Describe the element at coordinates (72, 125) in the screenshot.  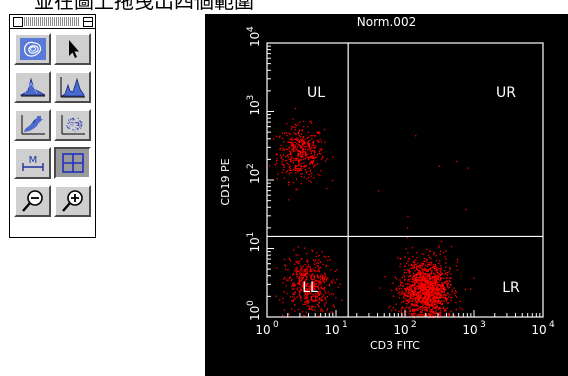
I see `dot-plot-tool` at that location.